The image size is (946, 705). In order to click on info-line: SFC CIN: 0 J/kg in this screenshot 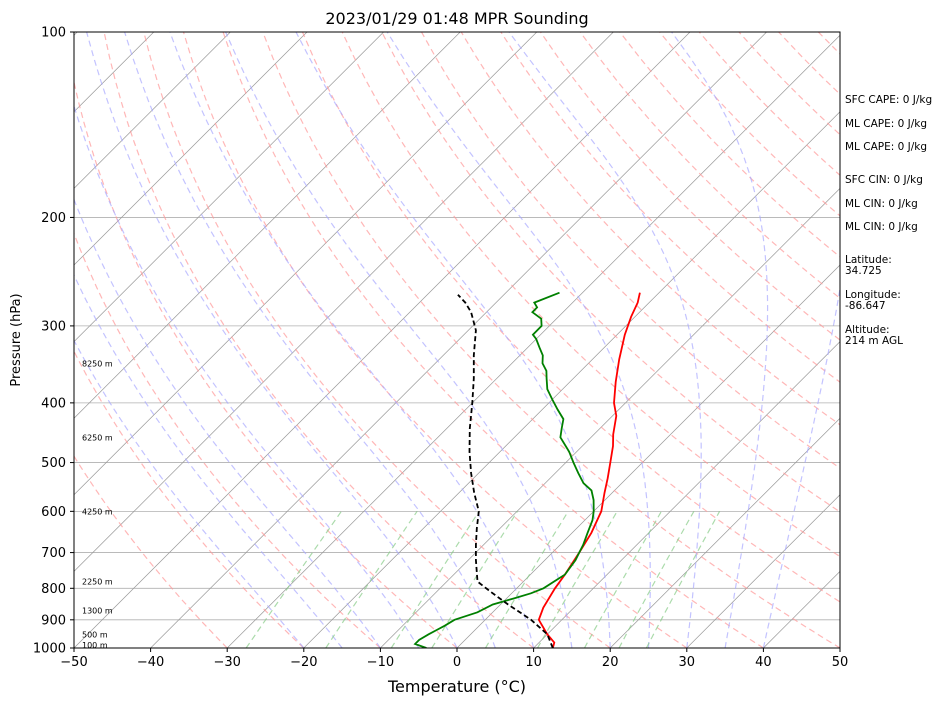, I will do `click(884, 180)`.